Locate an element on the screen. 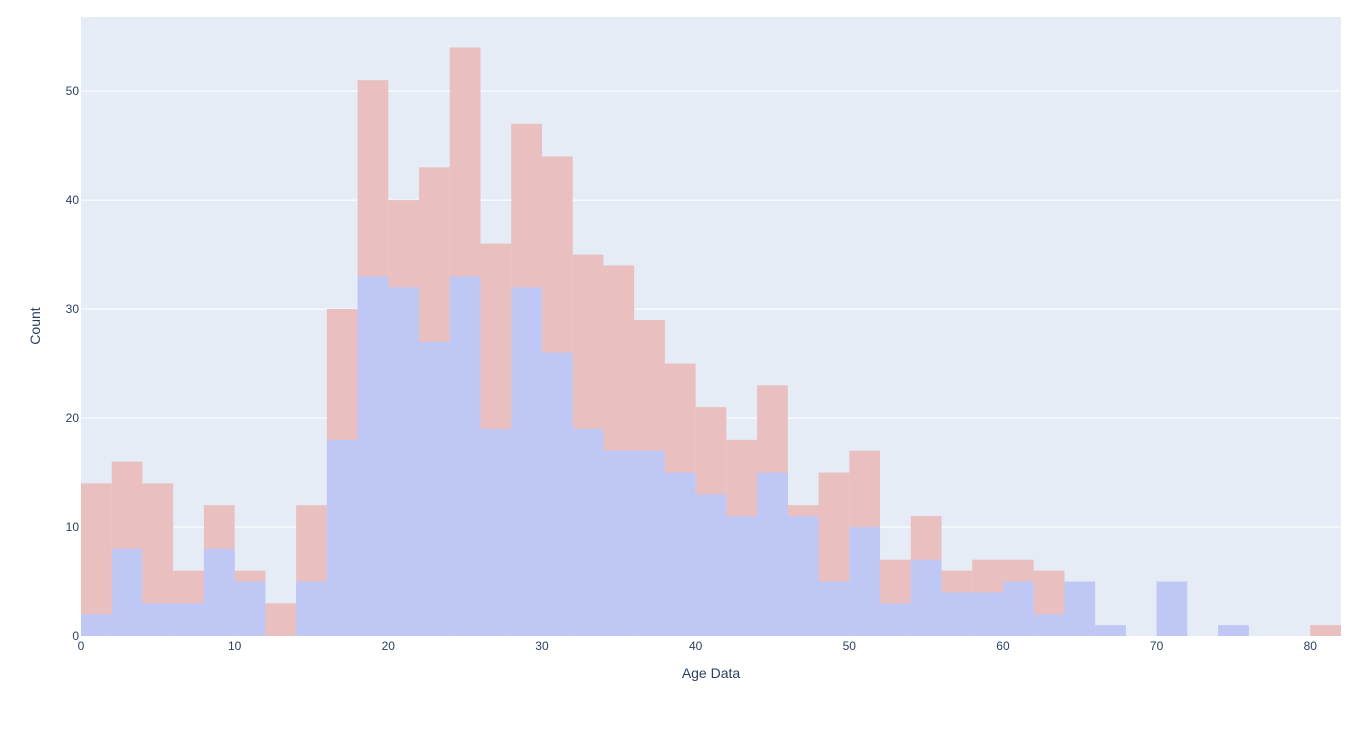 Image resolution: width=1359 pixels, height=730 pixels. y-tick-label: 50 is located at coordinates (73, 91).